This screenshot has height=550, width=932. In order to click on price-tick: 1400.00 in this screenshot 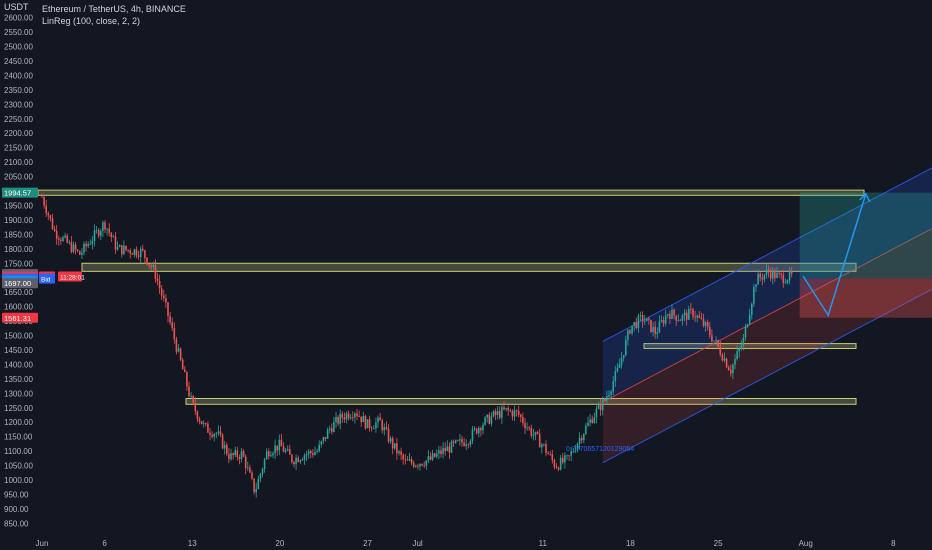, I will do `click(18, 364)`.